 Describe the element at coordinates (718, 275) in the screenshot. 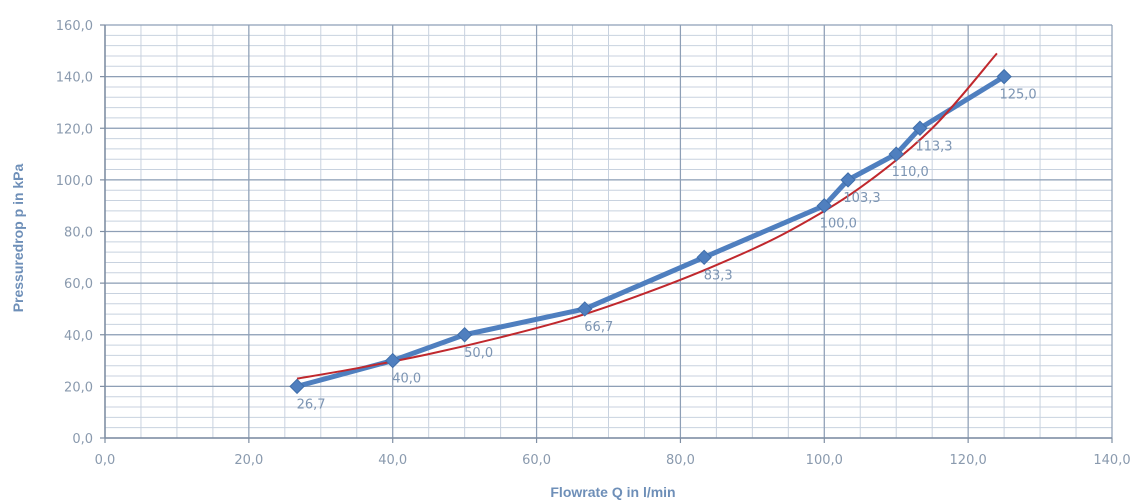

I see `data-point-label: 83,3` at that location.